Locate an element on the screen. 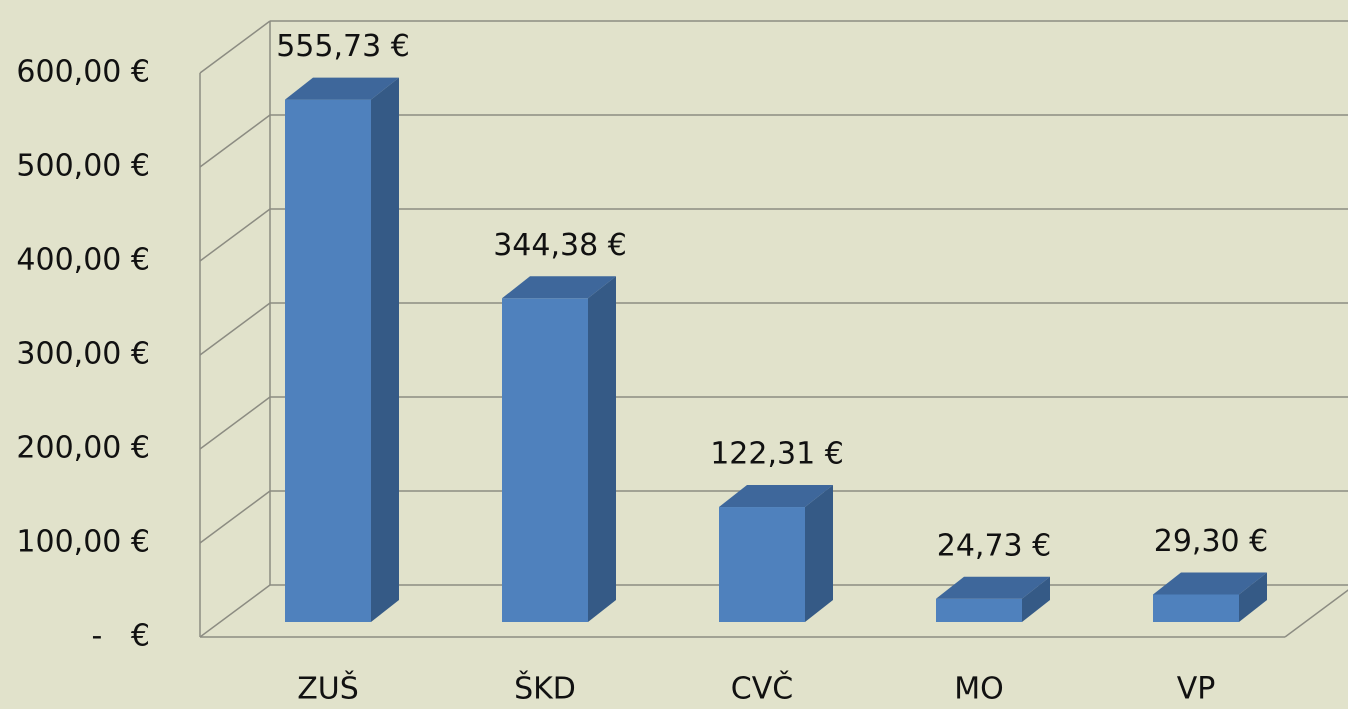 Image resolution: width=1348 pixels, height=709 pixels. data-label: 555,73 € is located at coordinates (343, 46).